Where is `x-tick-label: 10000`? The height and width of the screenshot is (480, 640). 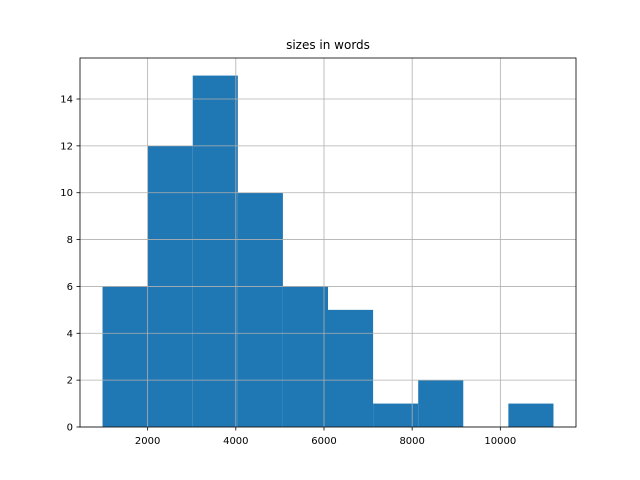 x-tick-label: 10000 is located at coordinates (500, 441).